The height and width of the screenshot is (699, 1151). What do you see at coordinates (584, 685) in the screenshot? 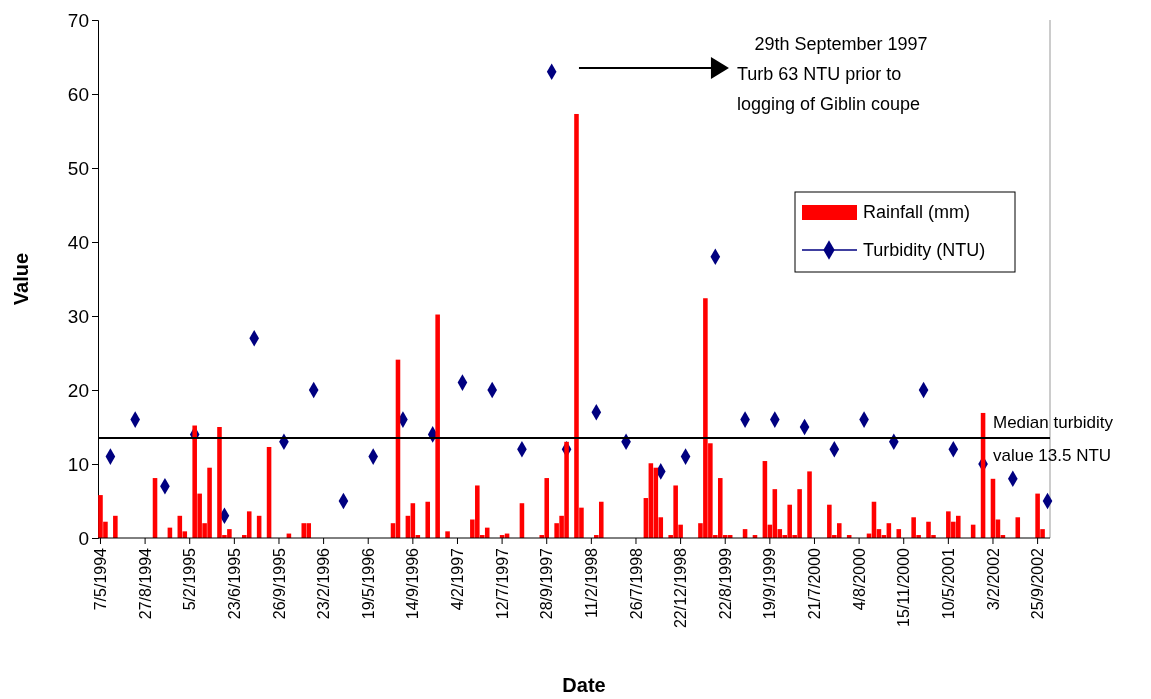
I see `x-axis-title: Date` at bounding box center [584, 685].